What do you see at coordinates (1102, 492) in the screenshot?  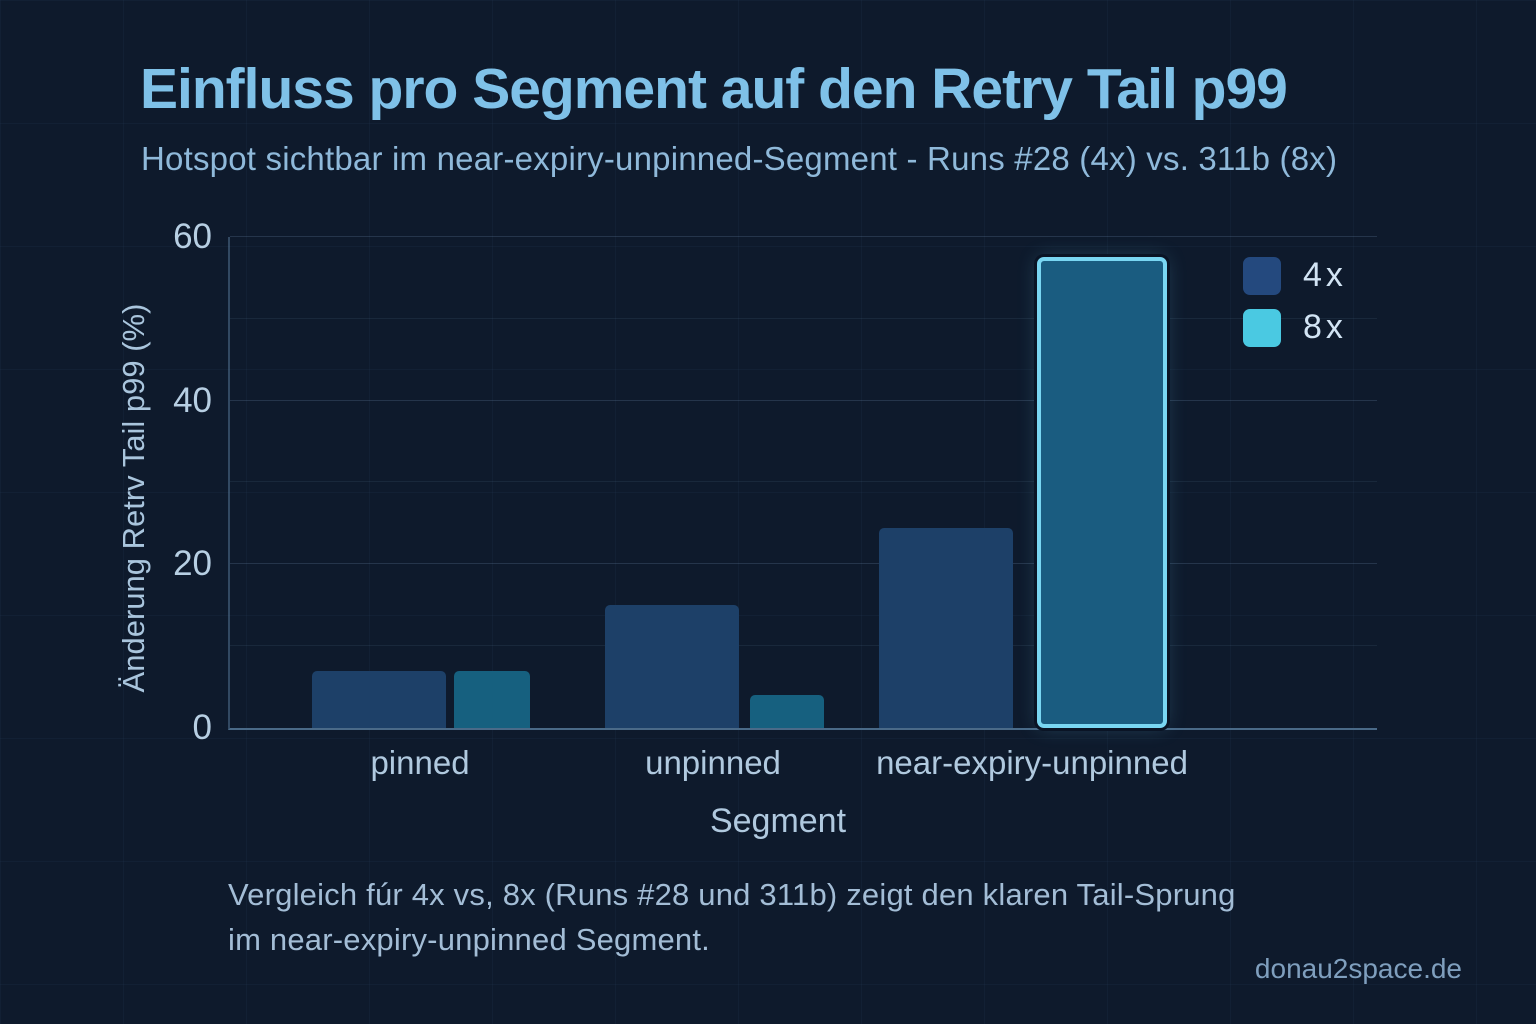 I see `bar-8x-near-expiry-unpinned` at bounding box center [1102, 492].